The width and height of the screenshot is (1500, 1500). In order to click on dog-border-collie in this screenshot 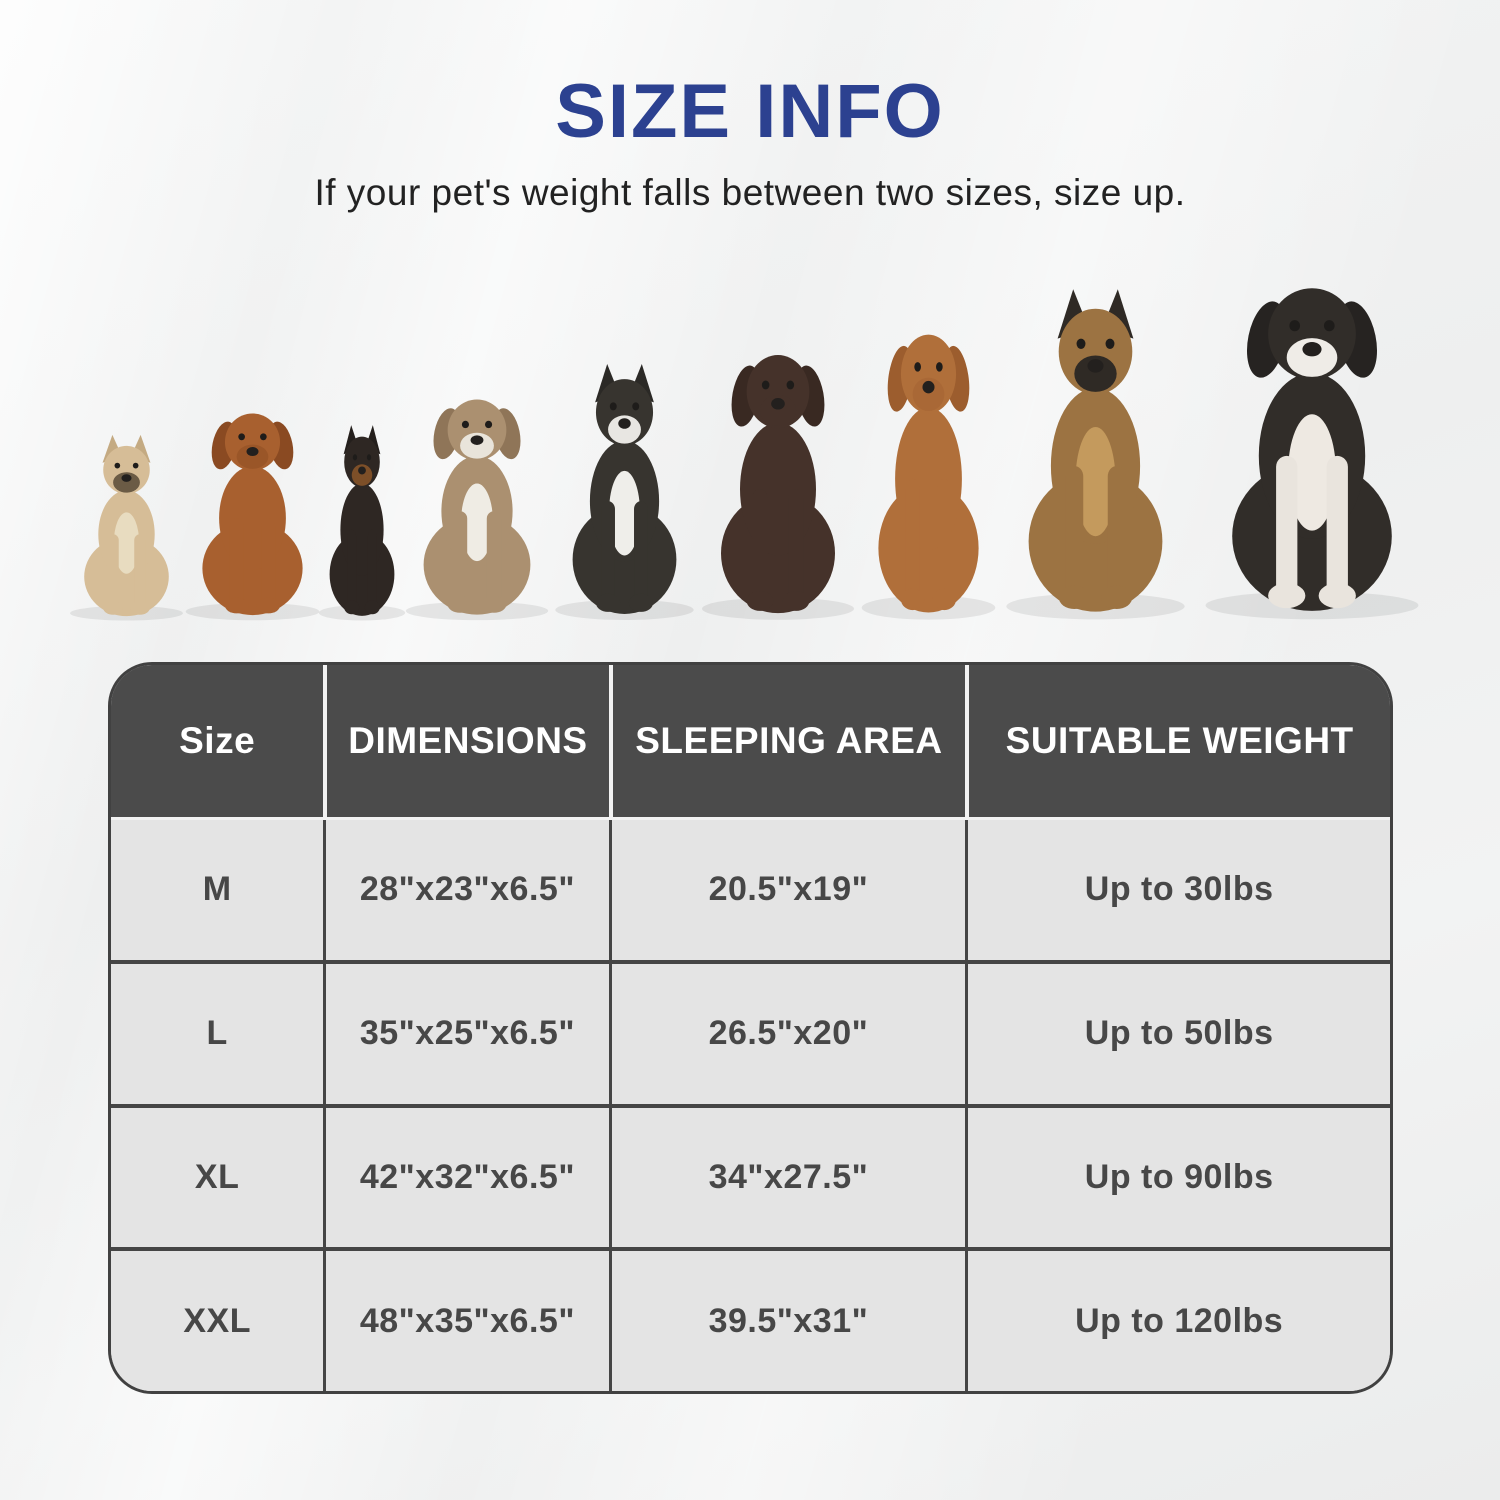, I will do `click(624, 491)`.